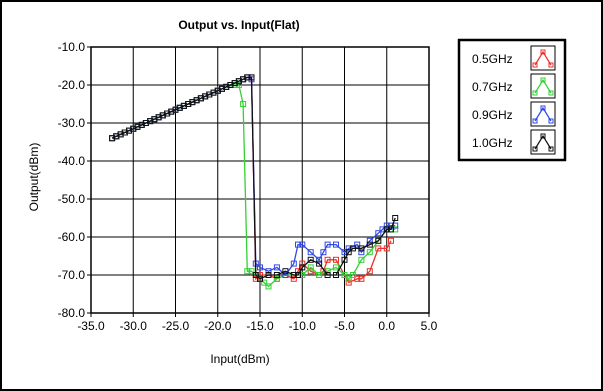 The height and width of the screenshot is (391, 603). Describe the element at coordinates (492, 87) in the screenshot. I see `legend-label: 0.7GHz` at that location.